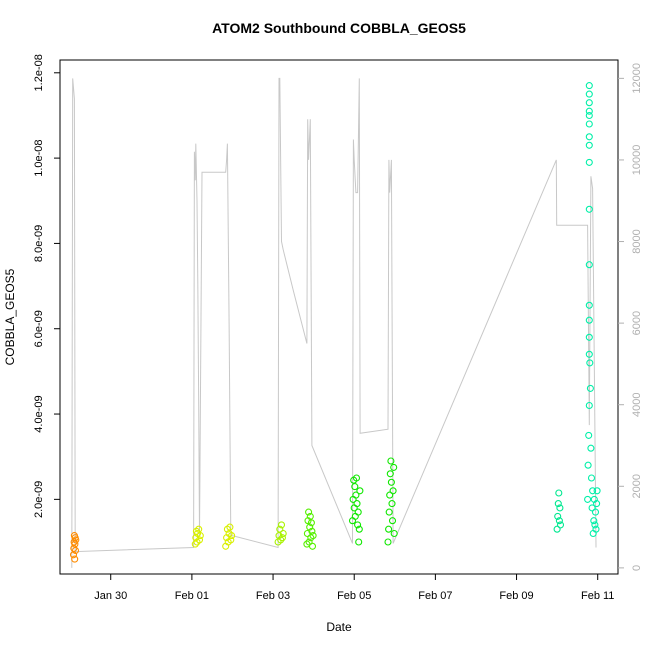  What do you see at coordinates (339, 28) in the screenshot?
I see `chart-title: ATOM2 Southbound COBBLA_GEOS5` at bounding box center [339, 28].